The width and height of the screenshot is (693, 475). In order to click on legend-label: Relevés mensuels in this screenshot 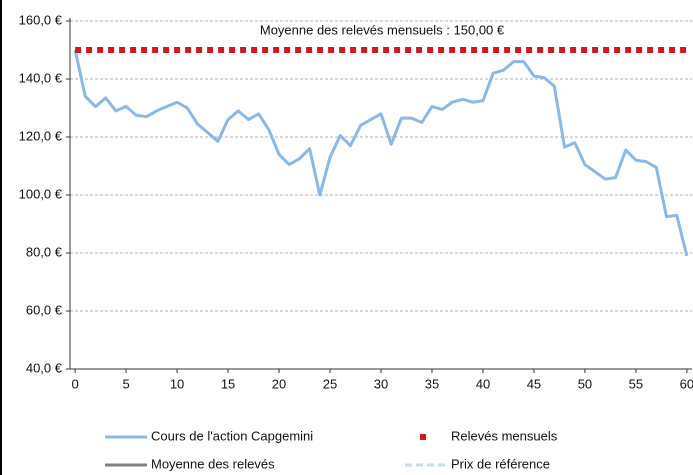, I will do `click(504, 435)`.